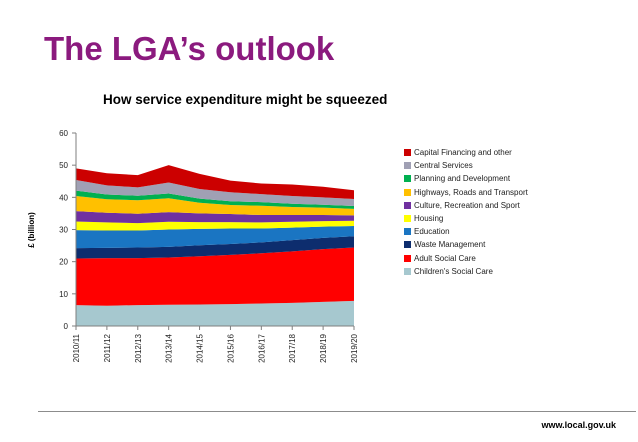 This screenshot has width=638, height=442. I want to click on legend-item: Capital Financing and other, so click(466, 152).